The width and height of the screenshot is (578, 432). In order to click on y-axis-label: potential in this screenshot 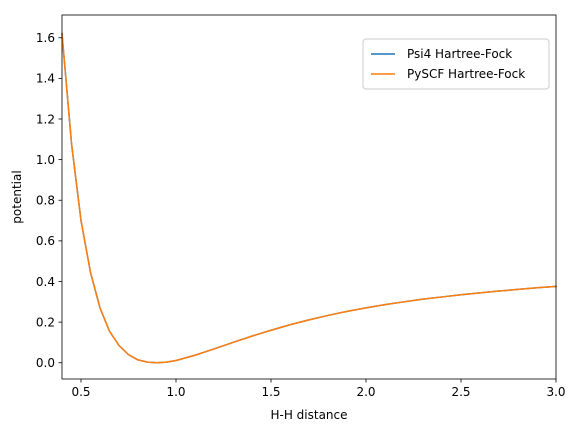, I will do `click(17, 196)`.